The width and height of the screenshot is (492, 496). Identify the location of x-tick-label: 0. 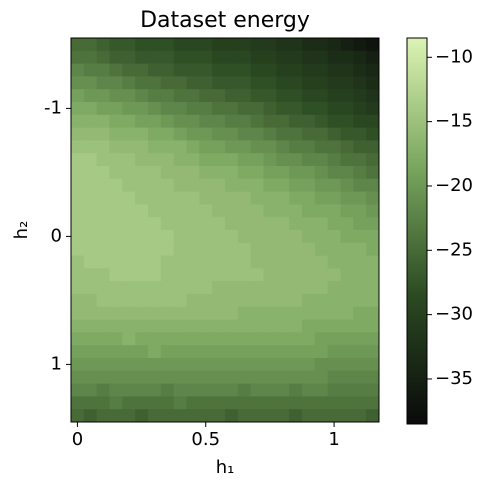
(77, 439).